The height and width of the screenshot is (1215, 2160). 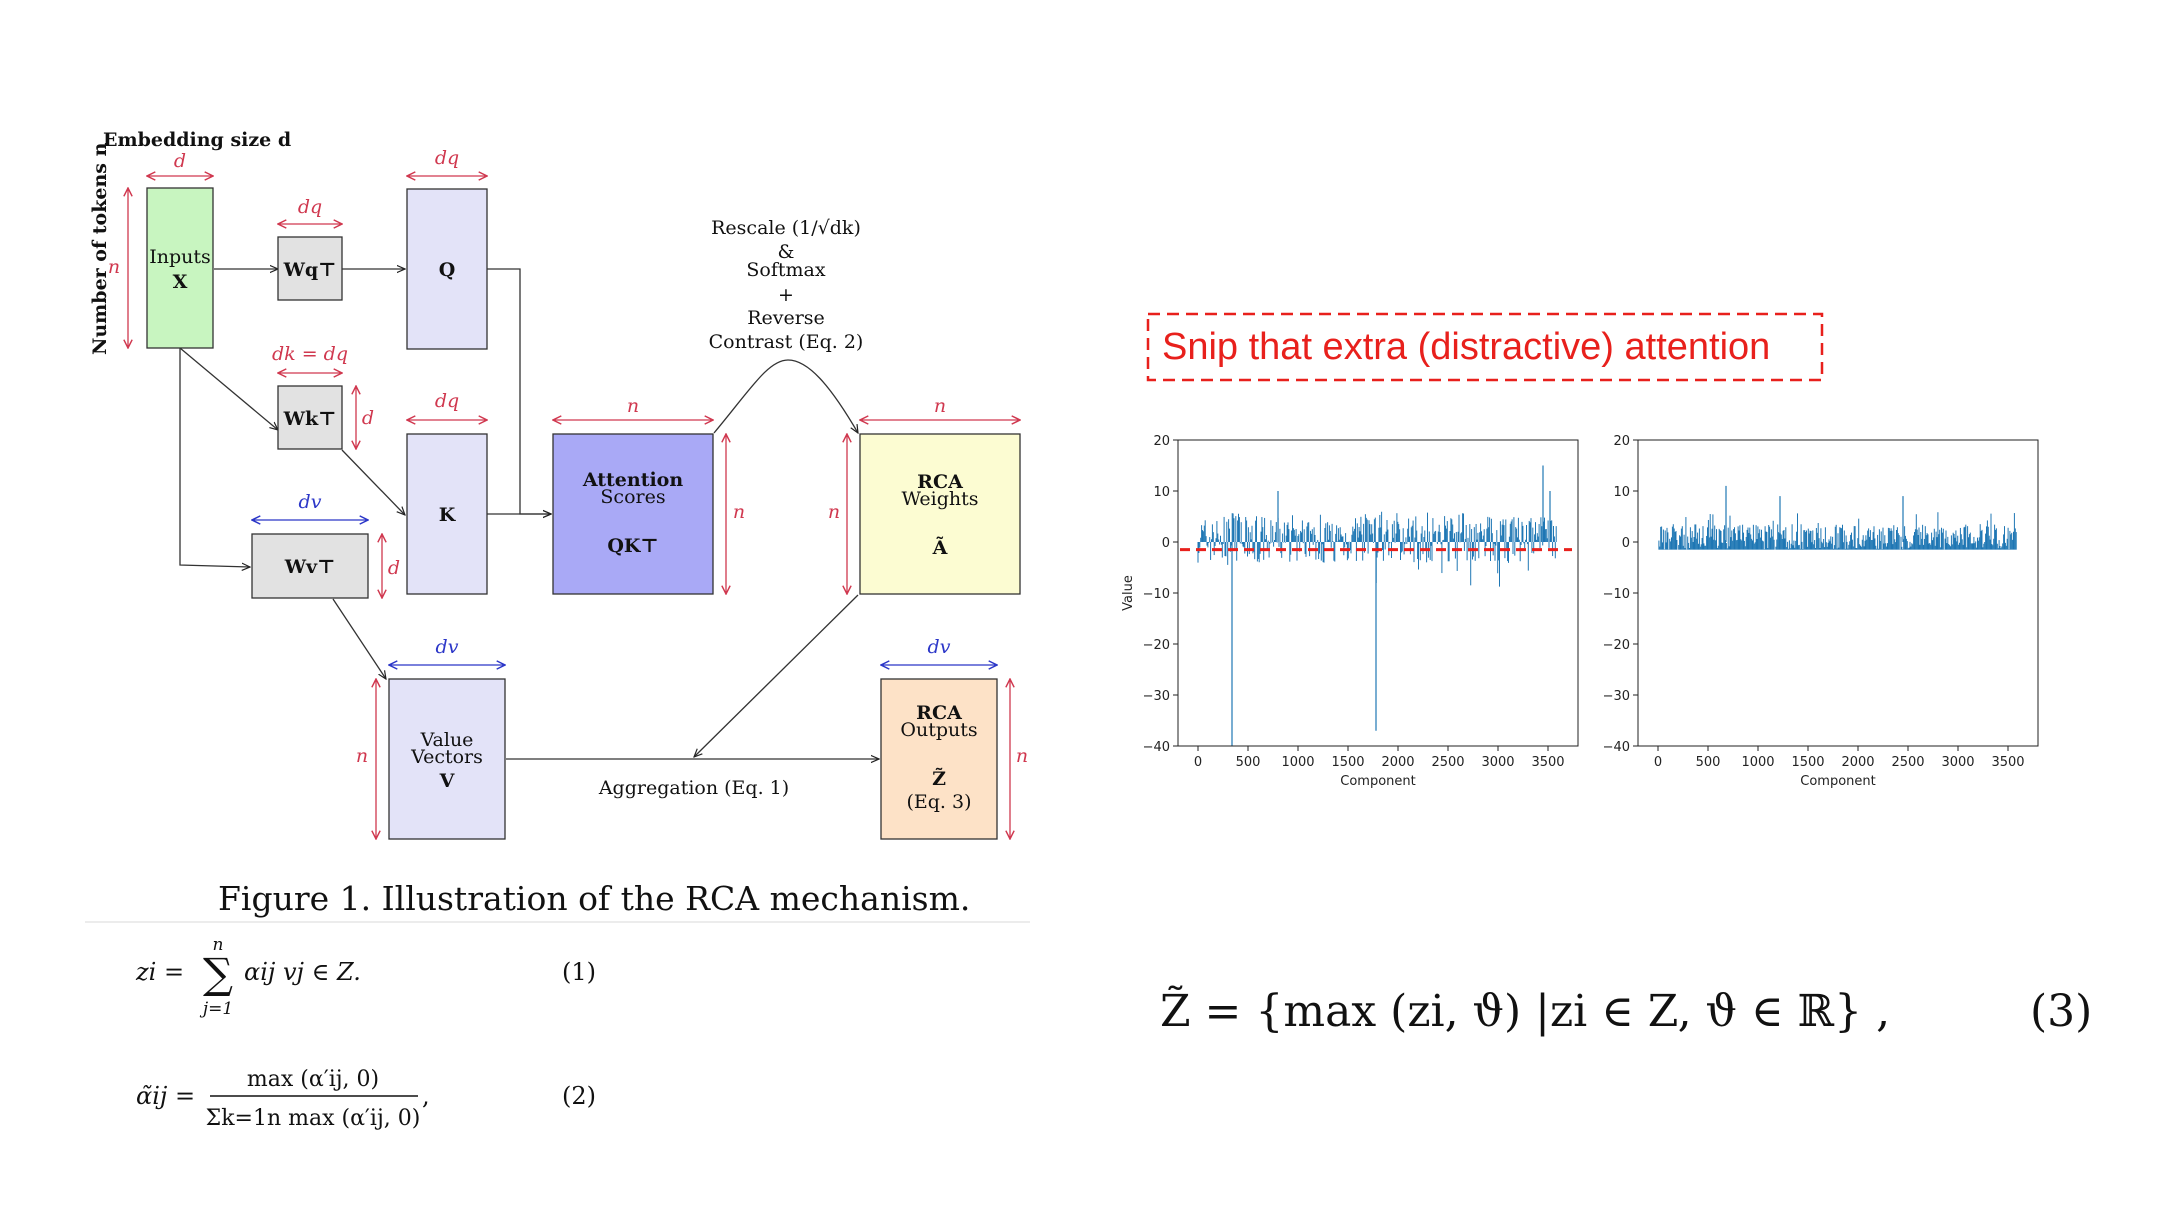 What do you see at coordinates (1156, 696) in the screenshot?
I see `y-tick-label: −30` at bounding box center [1156, 696].